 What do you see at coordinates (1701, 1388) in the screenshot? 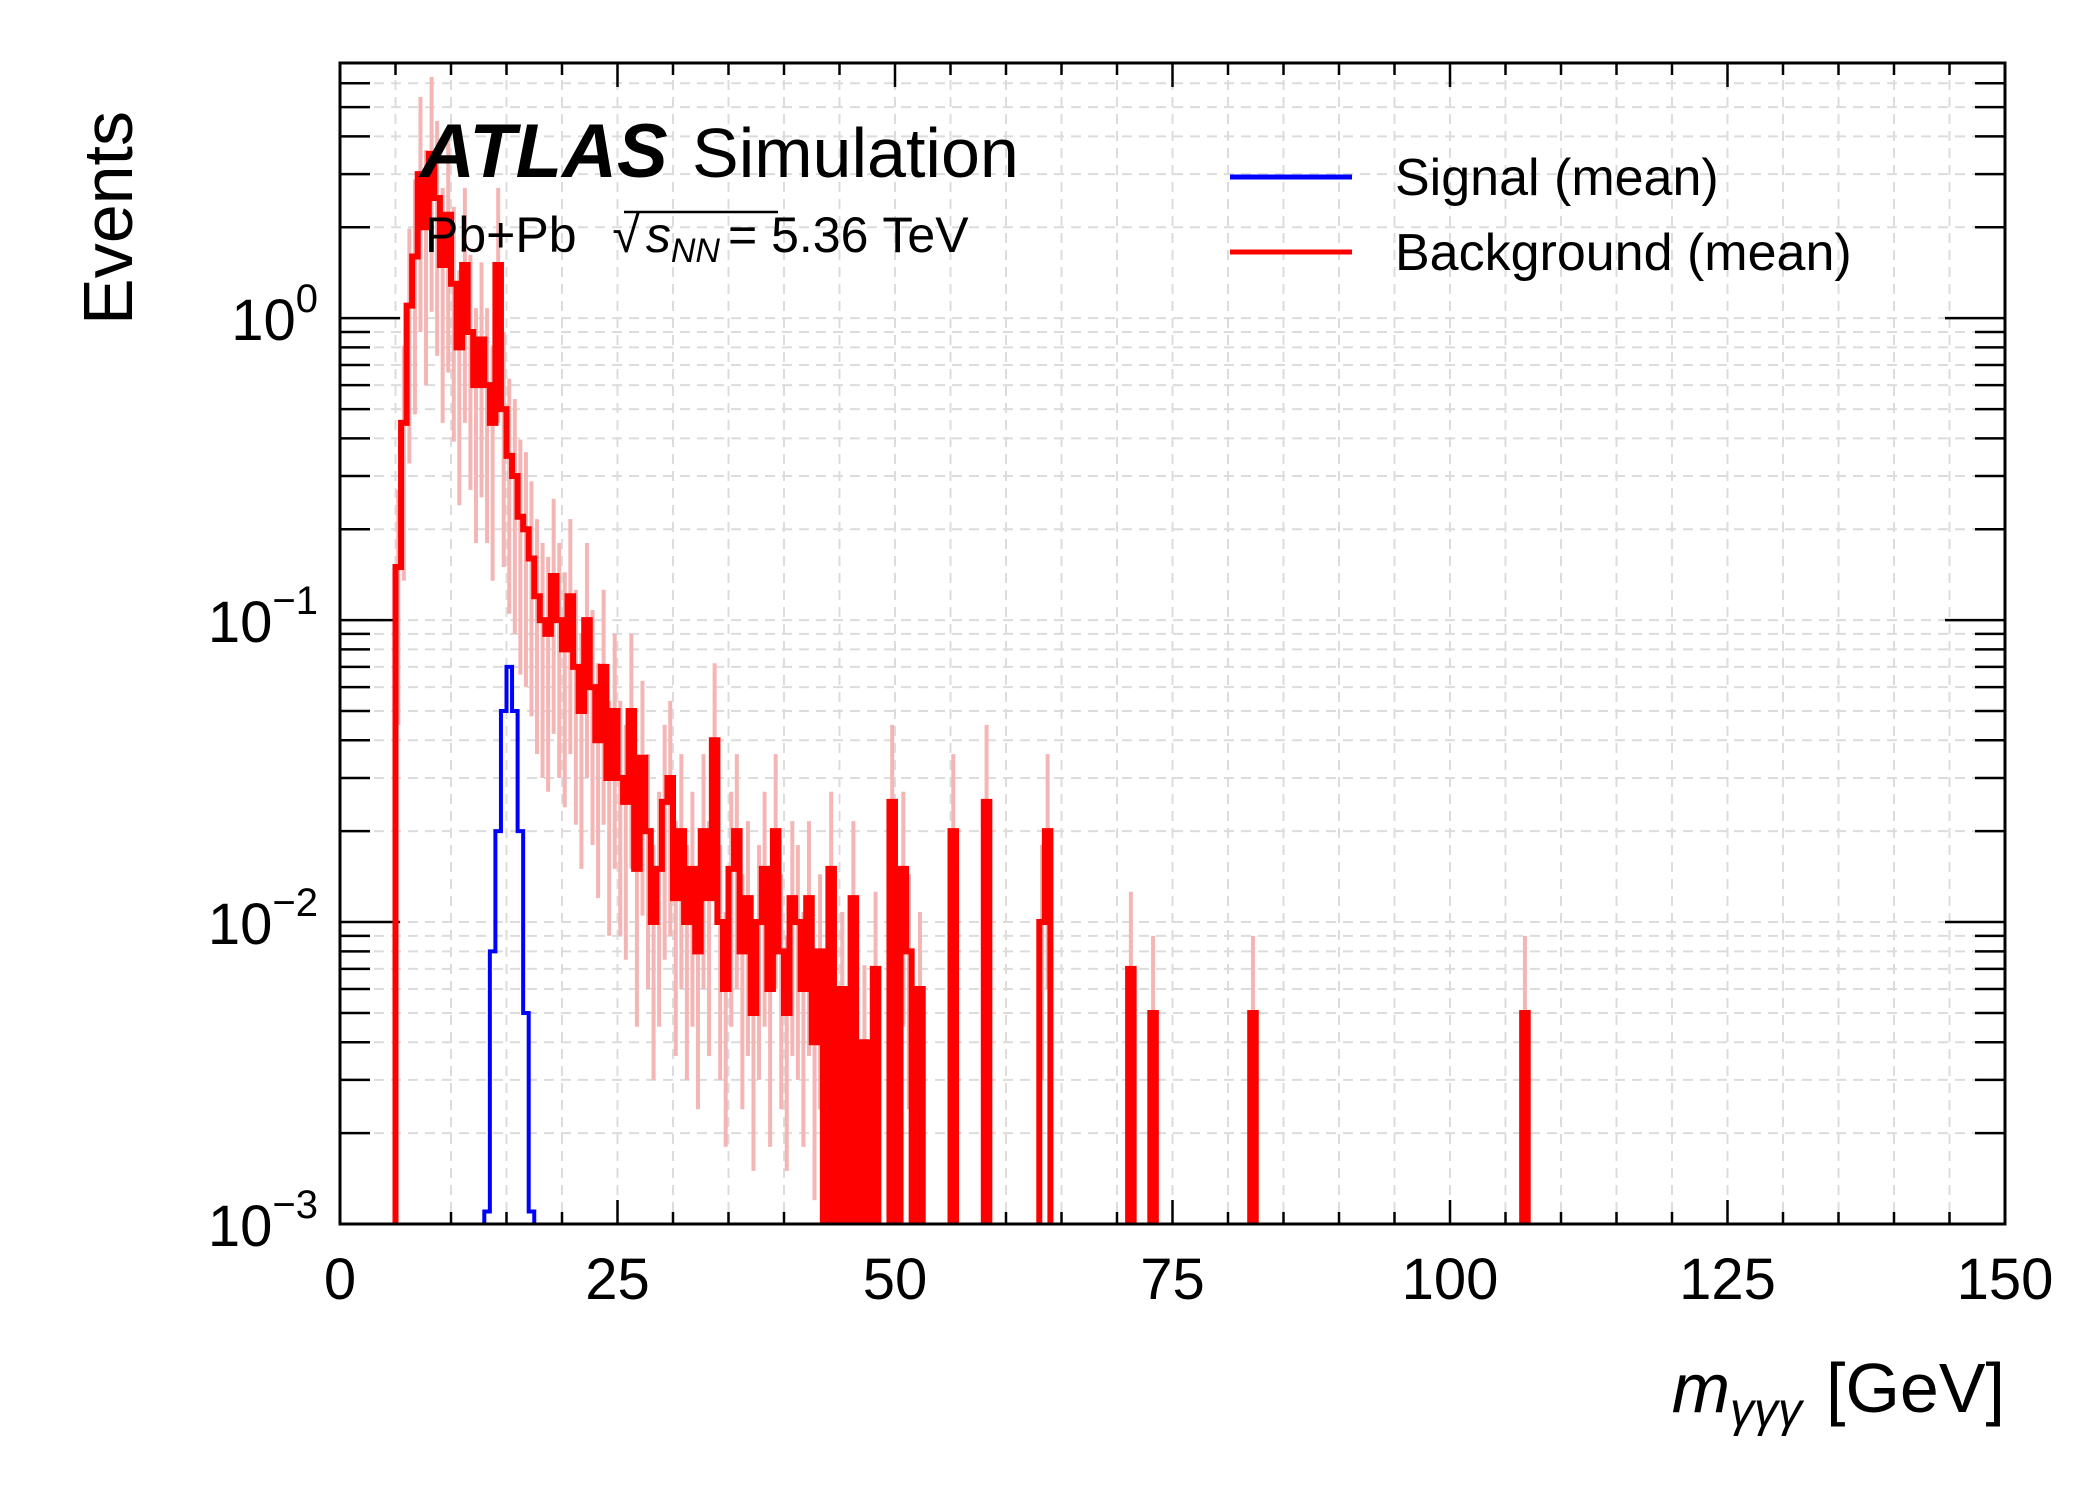
I see `x-axis-label-main: m` at bounding box center [1701, 1388].